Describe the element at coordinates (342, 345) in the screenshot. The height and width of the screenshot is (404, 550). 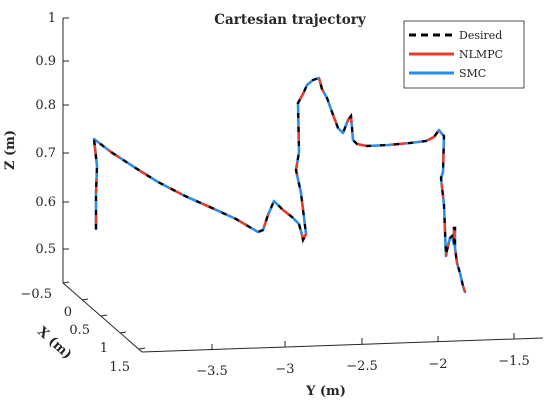
I see `y-axis-line` at that location.